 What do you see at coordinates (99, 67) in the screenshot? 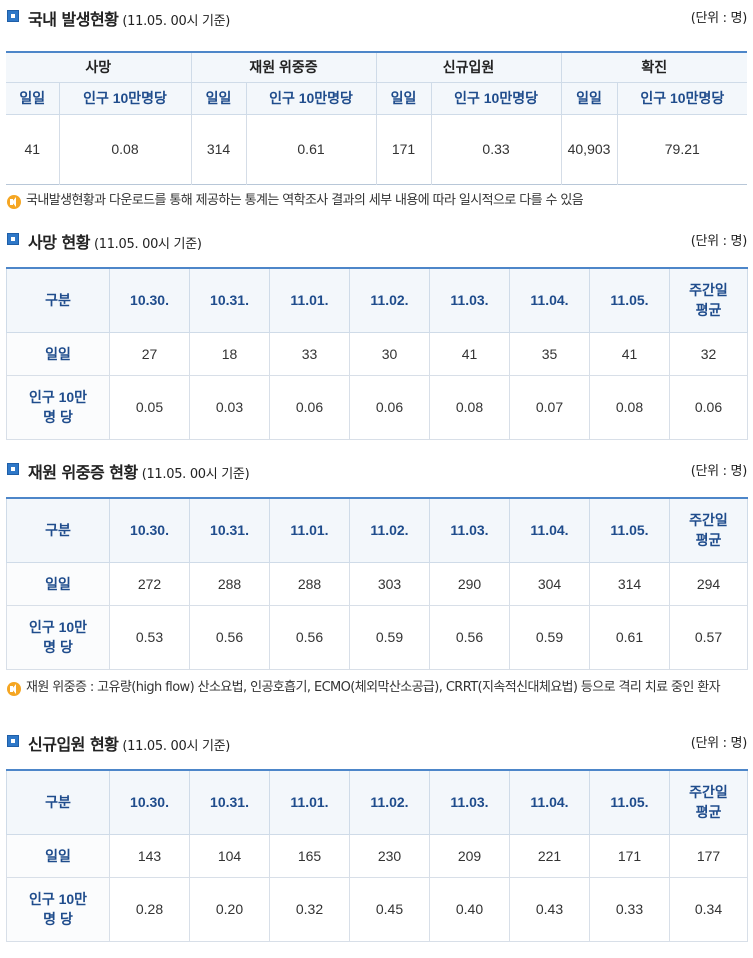
I see `group-header-deaths: 사망` at bounding box center [99, 67].